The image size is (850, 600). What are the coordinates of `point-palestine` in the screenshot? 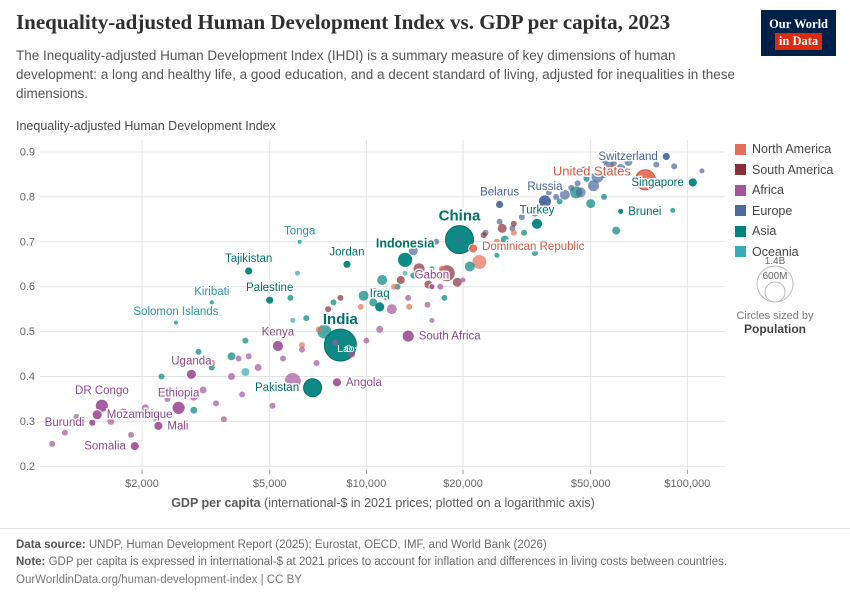 It's located at (270, 300).